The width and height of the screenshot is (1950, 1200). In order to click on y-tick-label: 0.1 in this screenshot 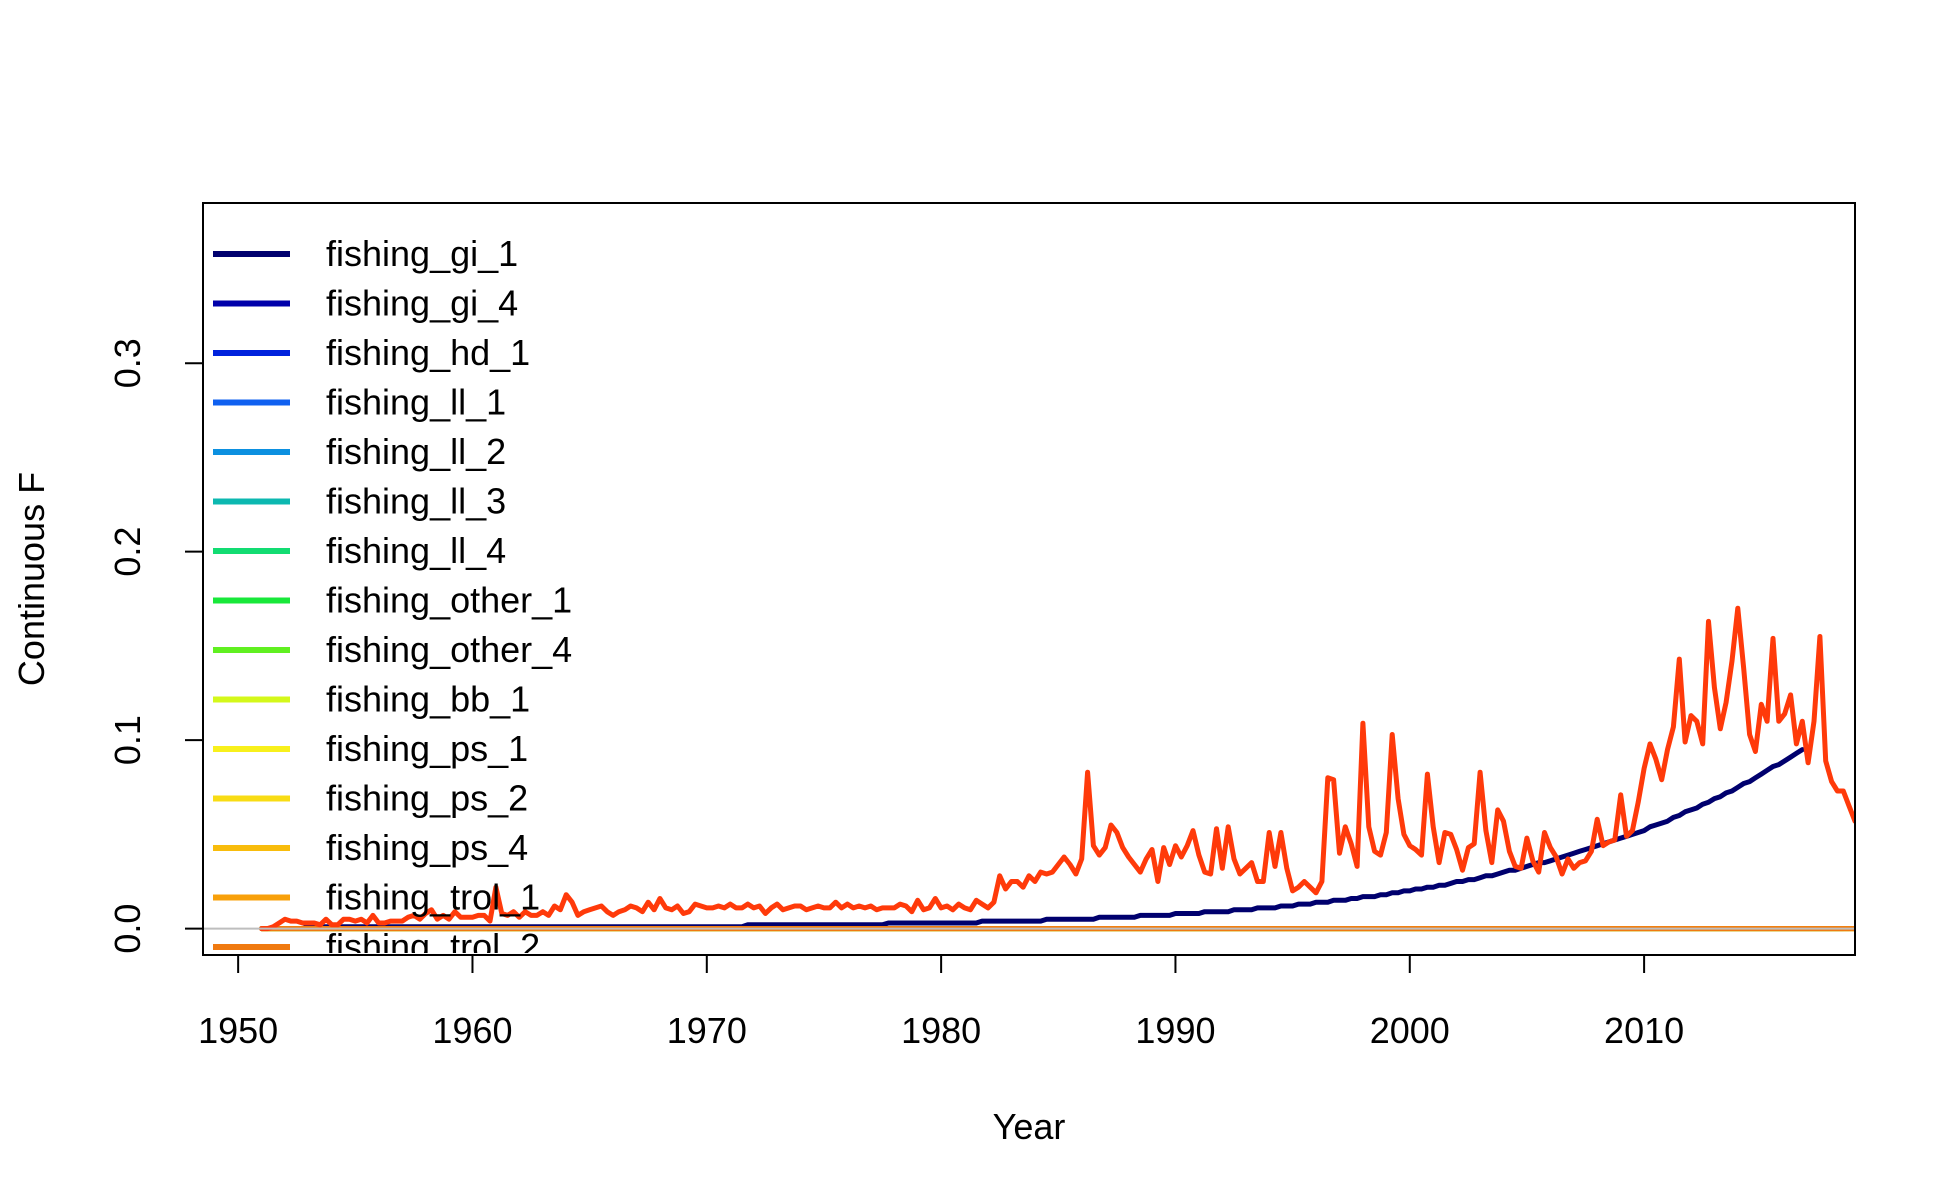, I will do `click(127, 740)`.